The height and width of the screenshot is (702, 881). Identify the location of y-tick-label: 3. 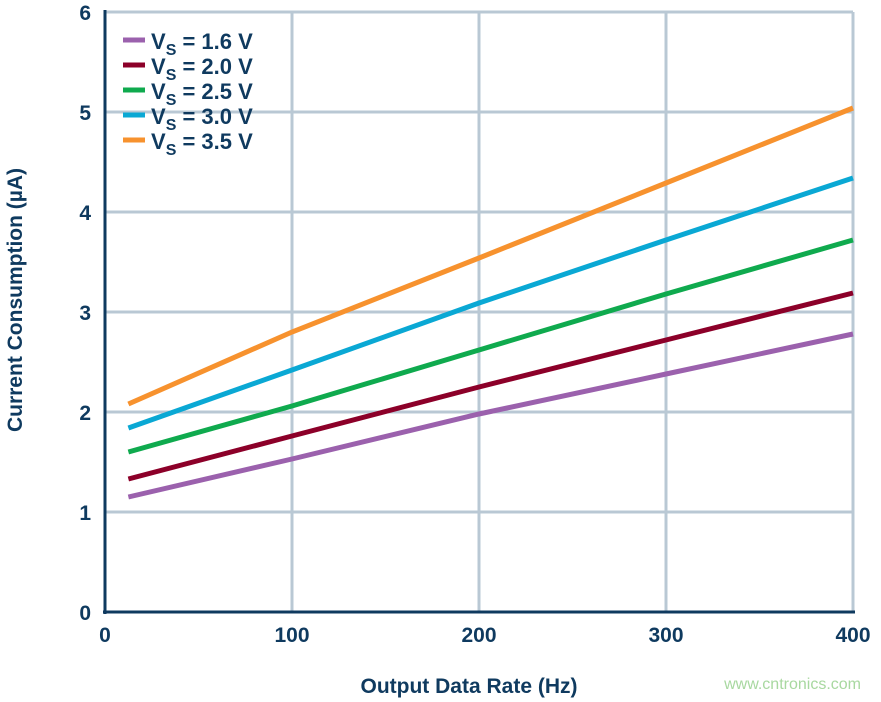
(85, 313).